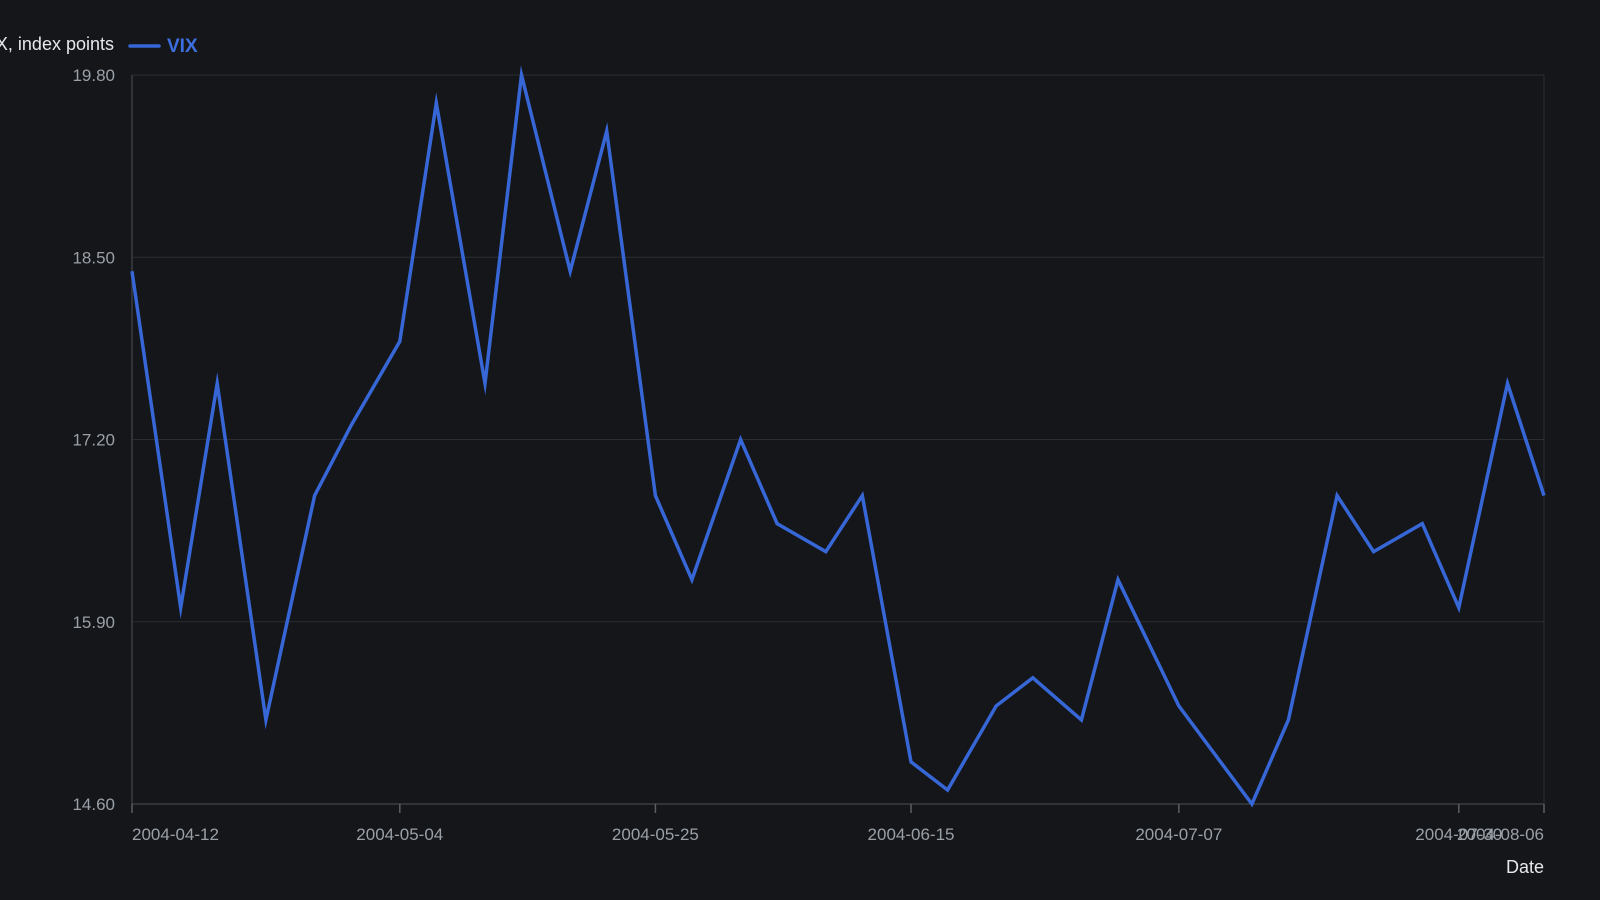 This screenshot has height=900, width=1600. Describe the element at coordinates (93, 804) in the screenshot. I see `y-tick-label-0: 14.60` at that location.